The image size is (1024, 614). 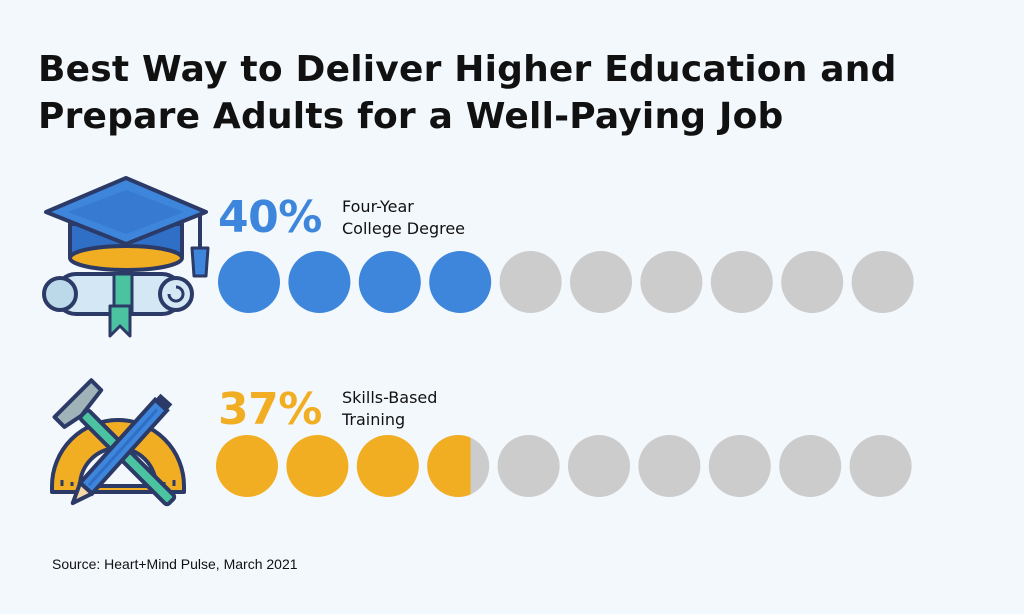 I want to click on graduation-cap-diploma-icon, so click(x=126, y=257).